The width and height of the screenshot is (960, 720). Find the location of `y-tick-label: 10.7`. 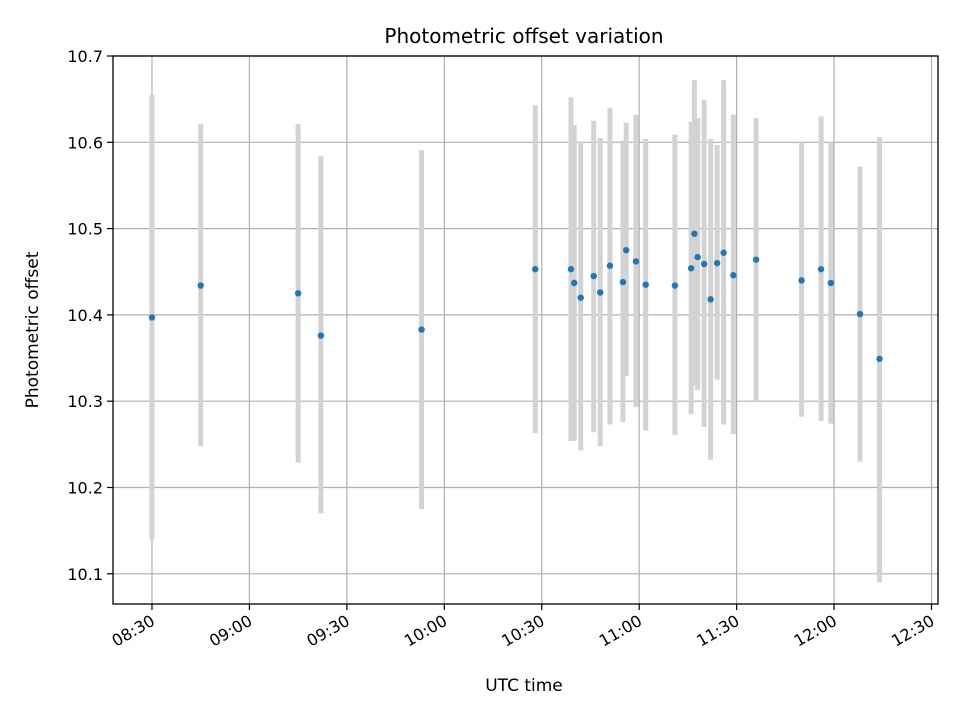

y-tick-label: 10.7 is located at coordinates (85, 56).